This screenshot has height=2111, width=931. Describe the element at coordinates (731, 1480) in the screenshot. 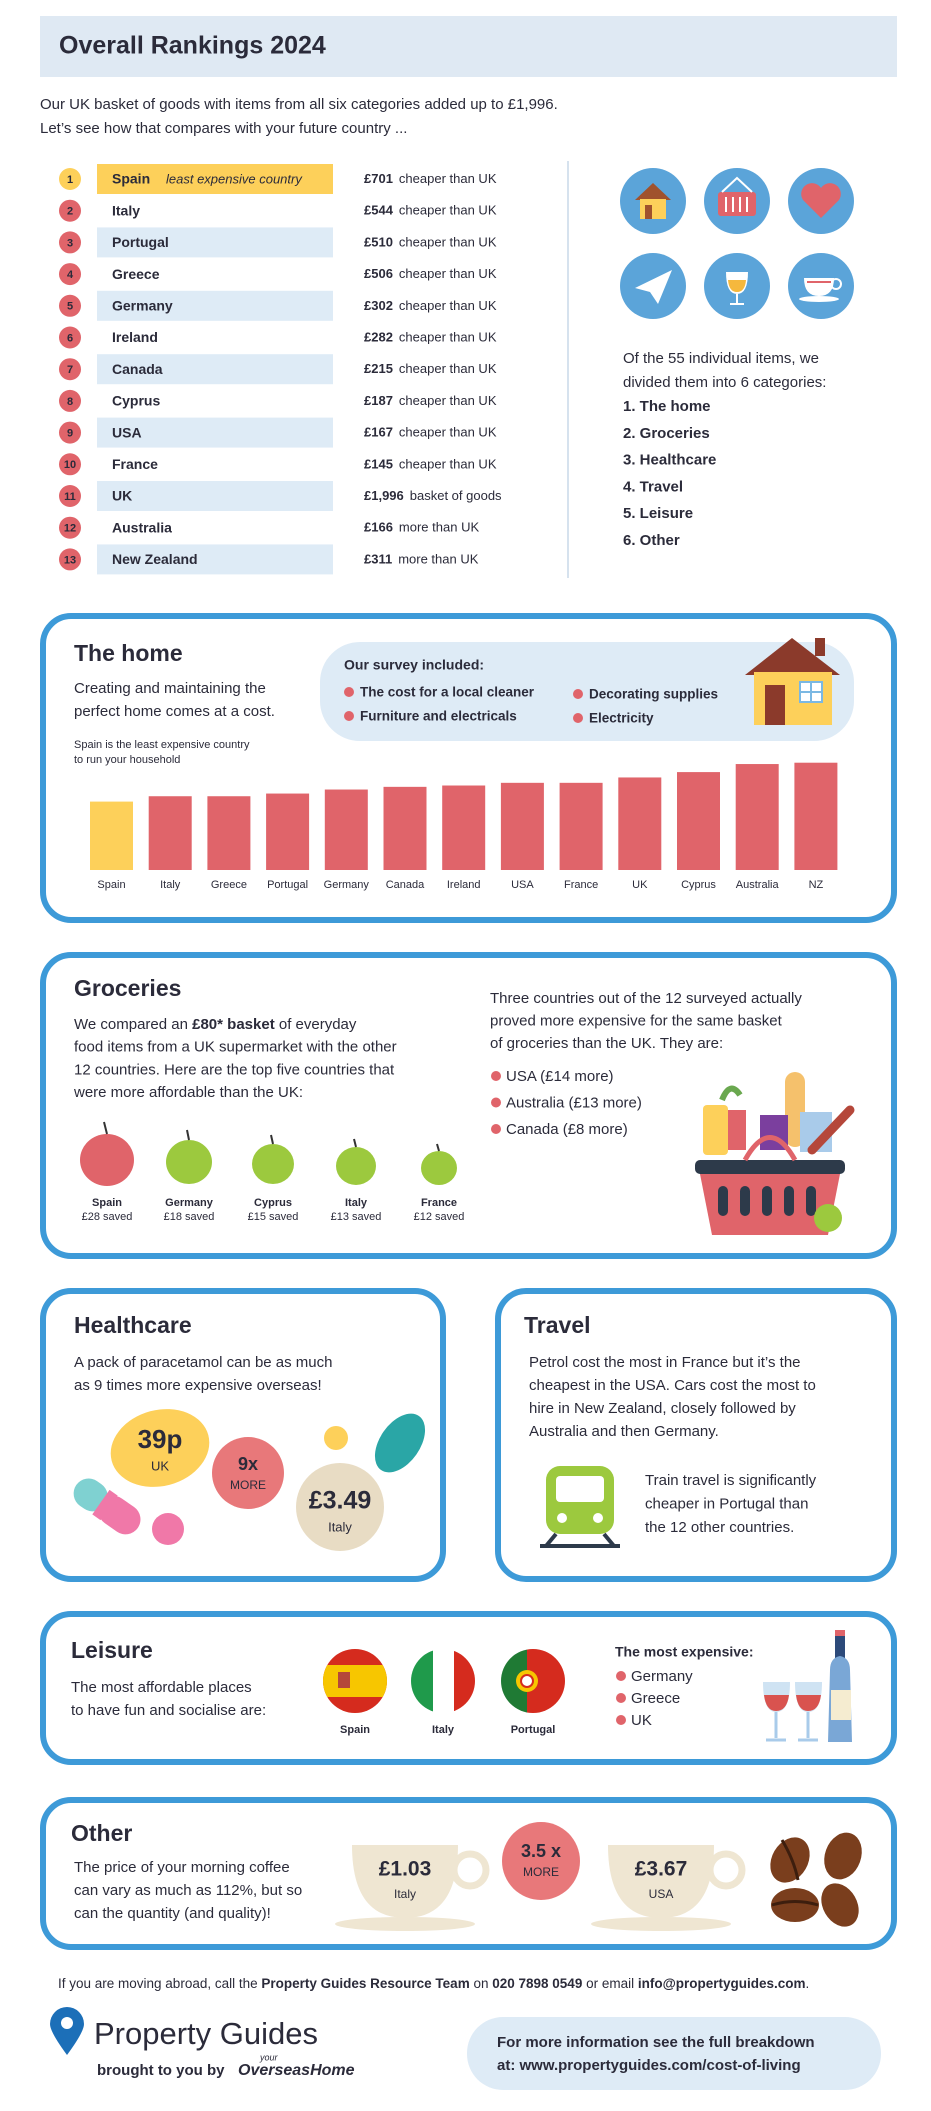

I see `section-text: Train travel is significantly` at that location.